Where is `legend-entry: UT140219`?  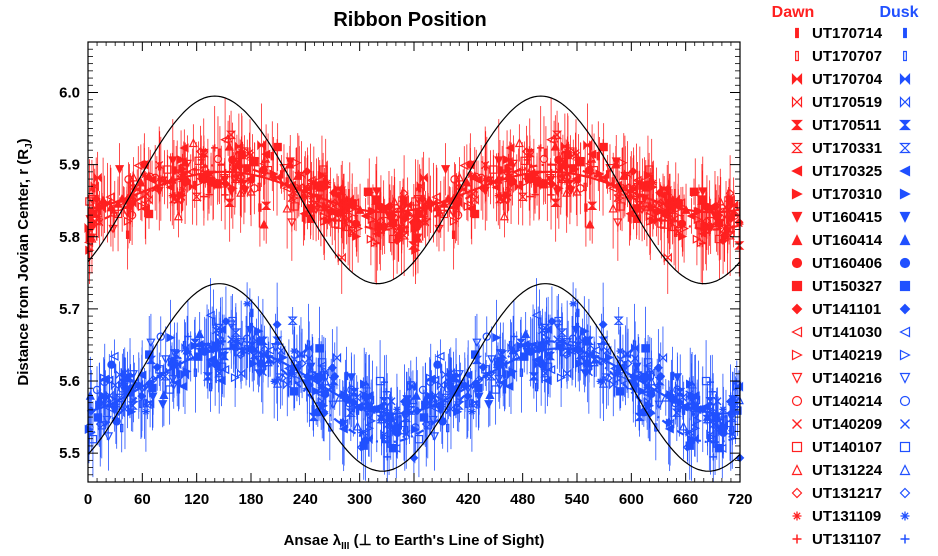 legend-entry: UT140219 is located at coordinates (851, 355).